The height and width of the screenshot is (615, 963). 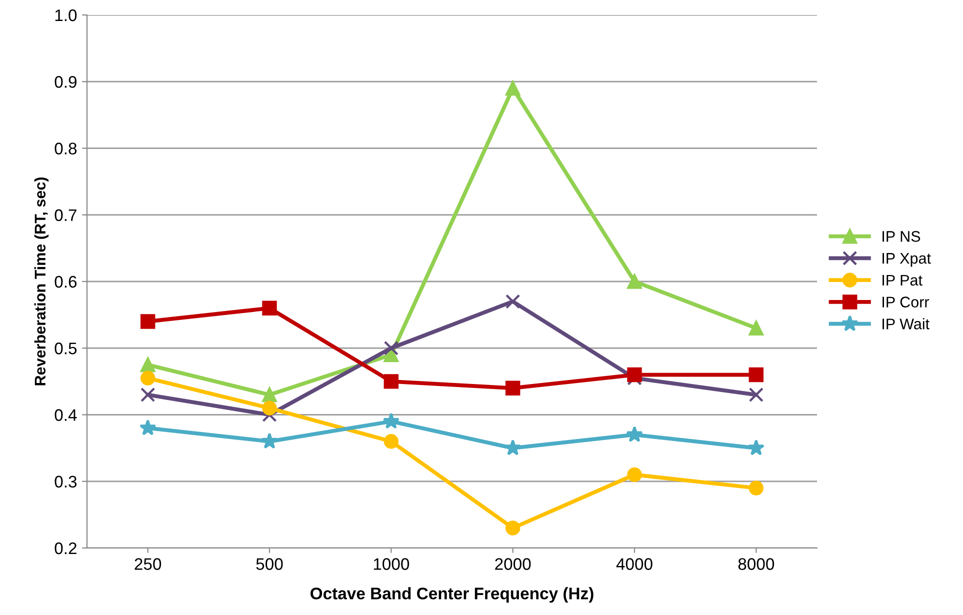 I want to click on legend-label: IP Corr, so click(x=906, y=302).